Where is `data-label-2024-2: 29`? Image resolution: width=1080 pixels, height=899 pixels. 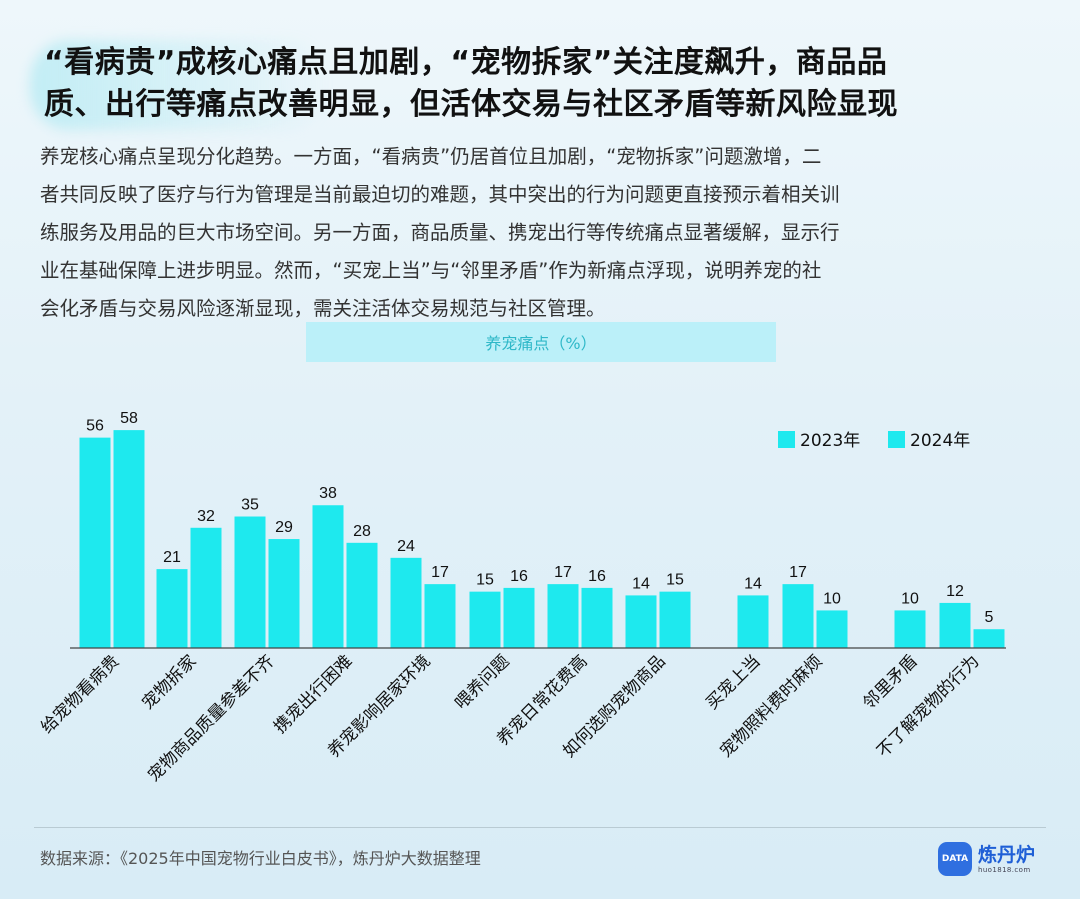
data-label-2024-2: 29 is located at coordinates (284, 527).